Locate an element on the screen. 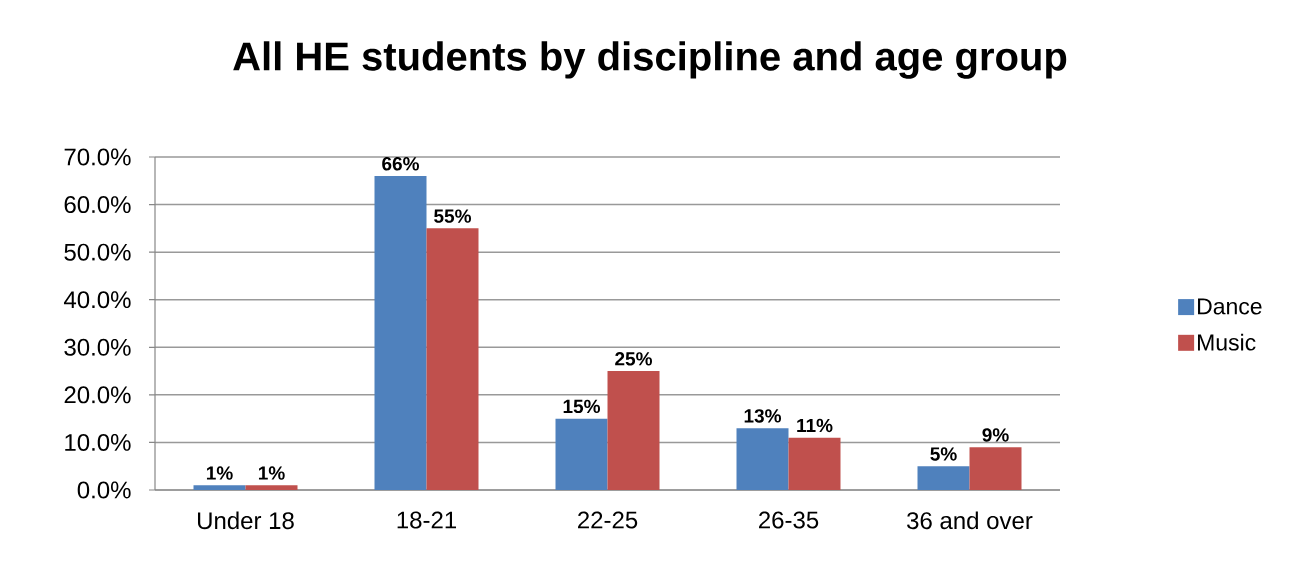  chart-title: All HE students by discipline and age group is located at coordinates (650, 60).